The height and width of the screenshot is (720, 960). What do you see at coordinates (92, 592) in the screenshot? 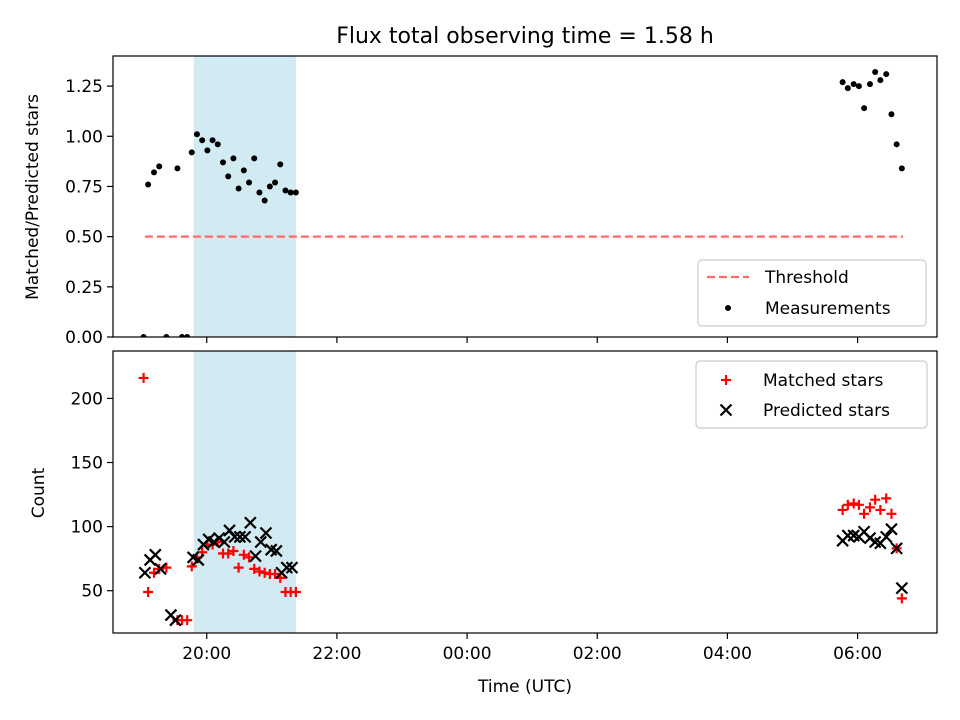
I see `y-tick-label: 50` at bounding box center [92, 592].